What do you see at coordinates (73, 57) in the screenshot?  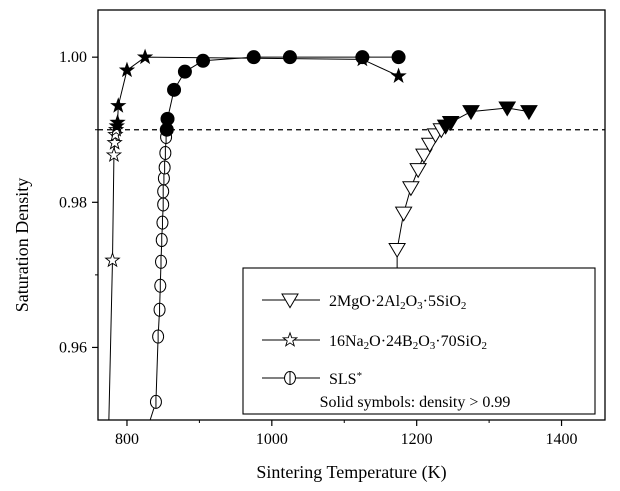 I see `y-tick-label: 1.00` at bounding box center [73, 57].